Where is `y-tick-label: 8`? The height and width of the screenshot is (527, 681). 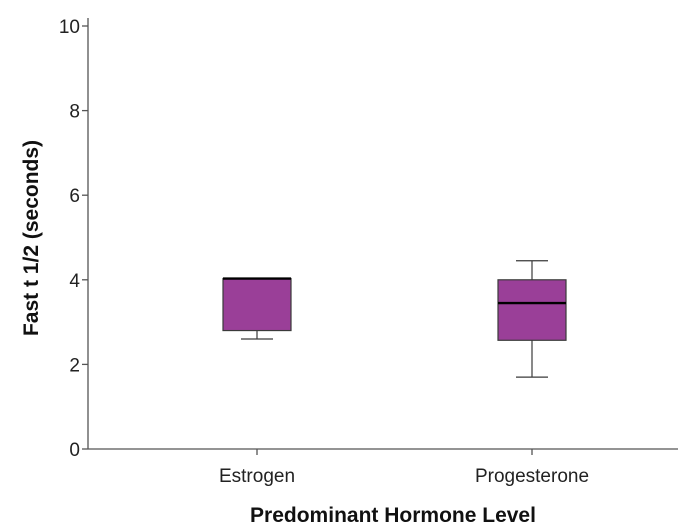 y-tick-label: 8 is located at coordinates (74, 112).